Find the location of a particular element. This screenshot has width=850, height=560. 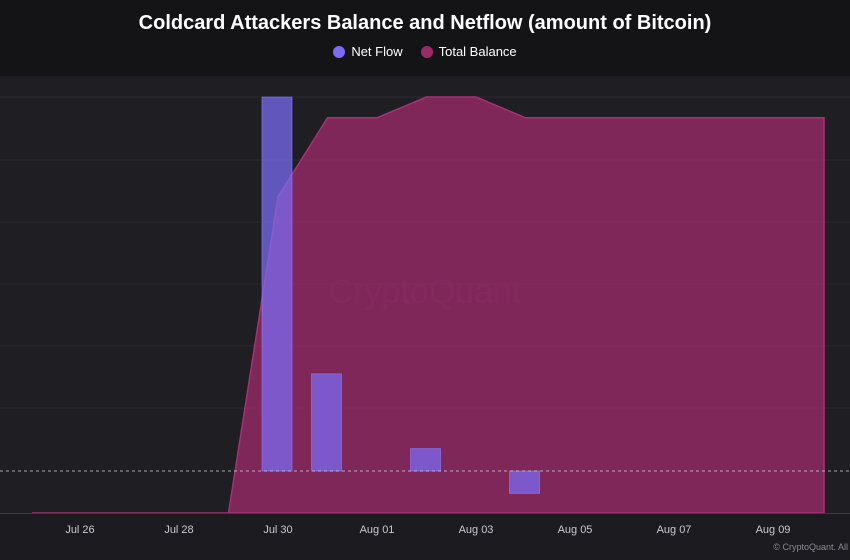

x-tick-label-6: Aug 07 is located at coordinates (674, 530).